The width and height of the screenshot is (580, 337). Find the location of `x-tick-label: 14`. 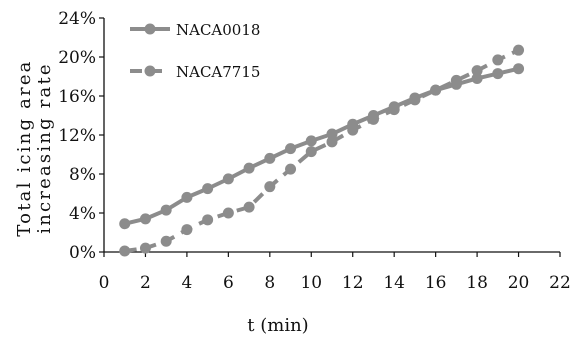

x-tick-label: 14 is located at coordinates (394, 283).